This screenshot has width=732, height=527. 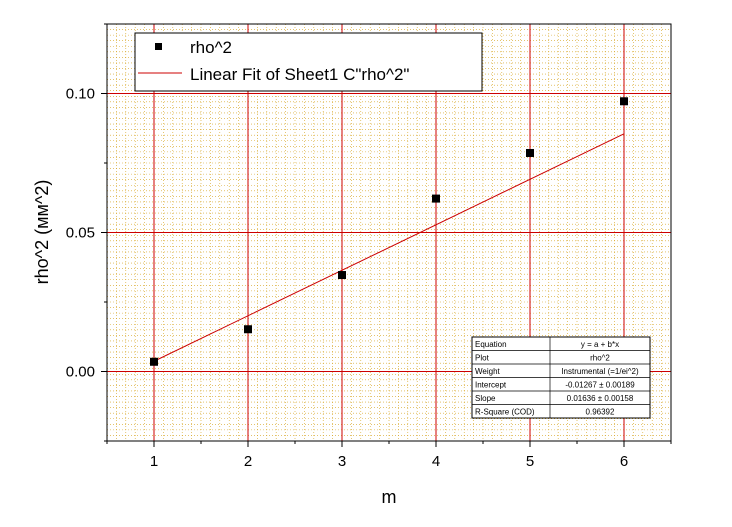 I want to click on x-tick-label: 3, so click(x=342, y=461).